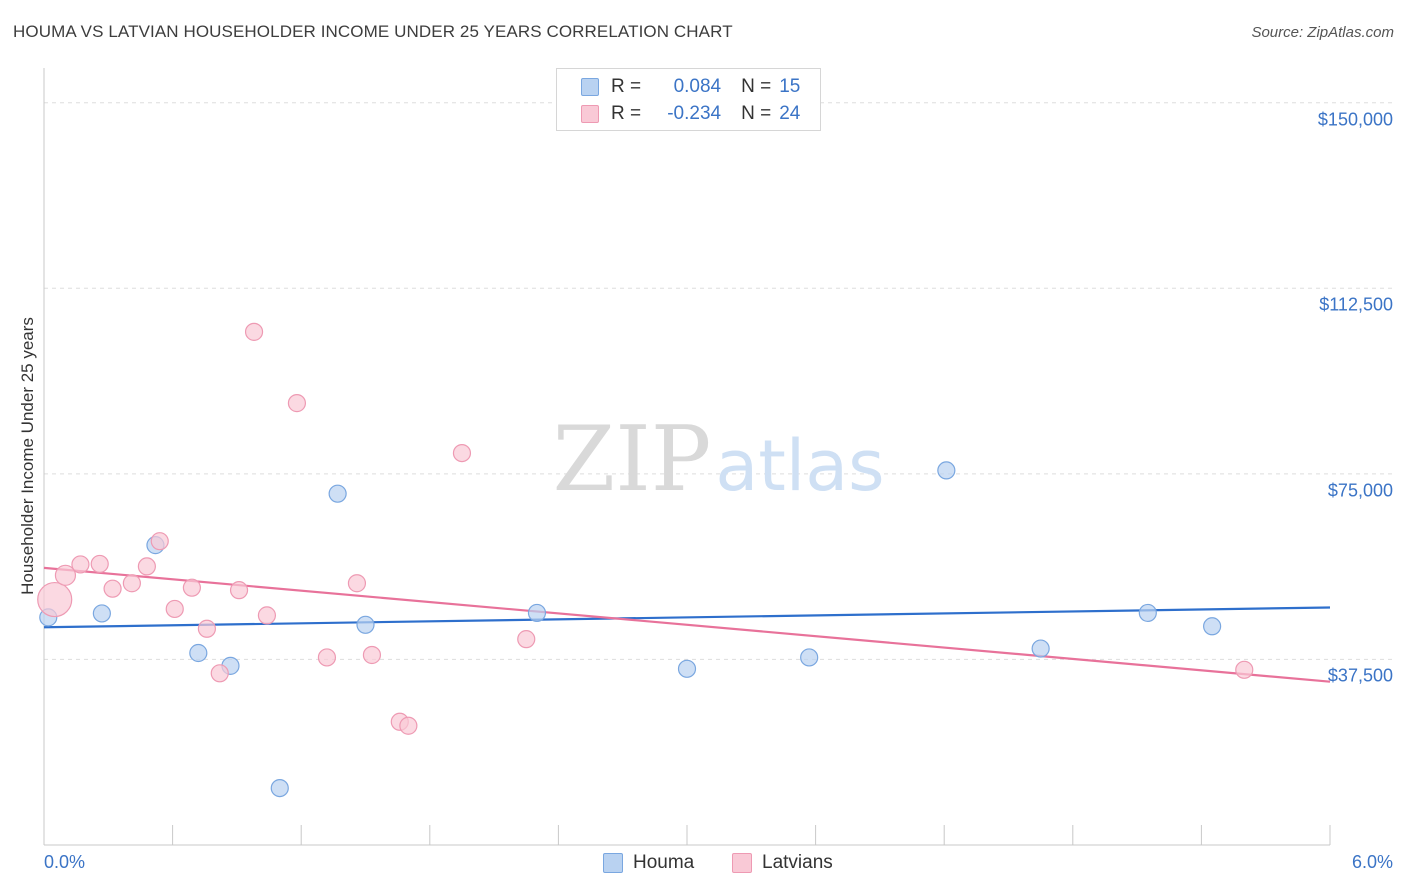 This screenshot has height=892, width=1406. What do you see at coordinates (65, 862) in the screenshot?
I see `x-tick-label-start: 0.0%` at bounding box center [65, 862].